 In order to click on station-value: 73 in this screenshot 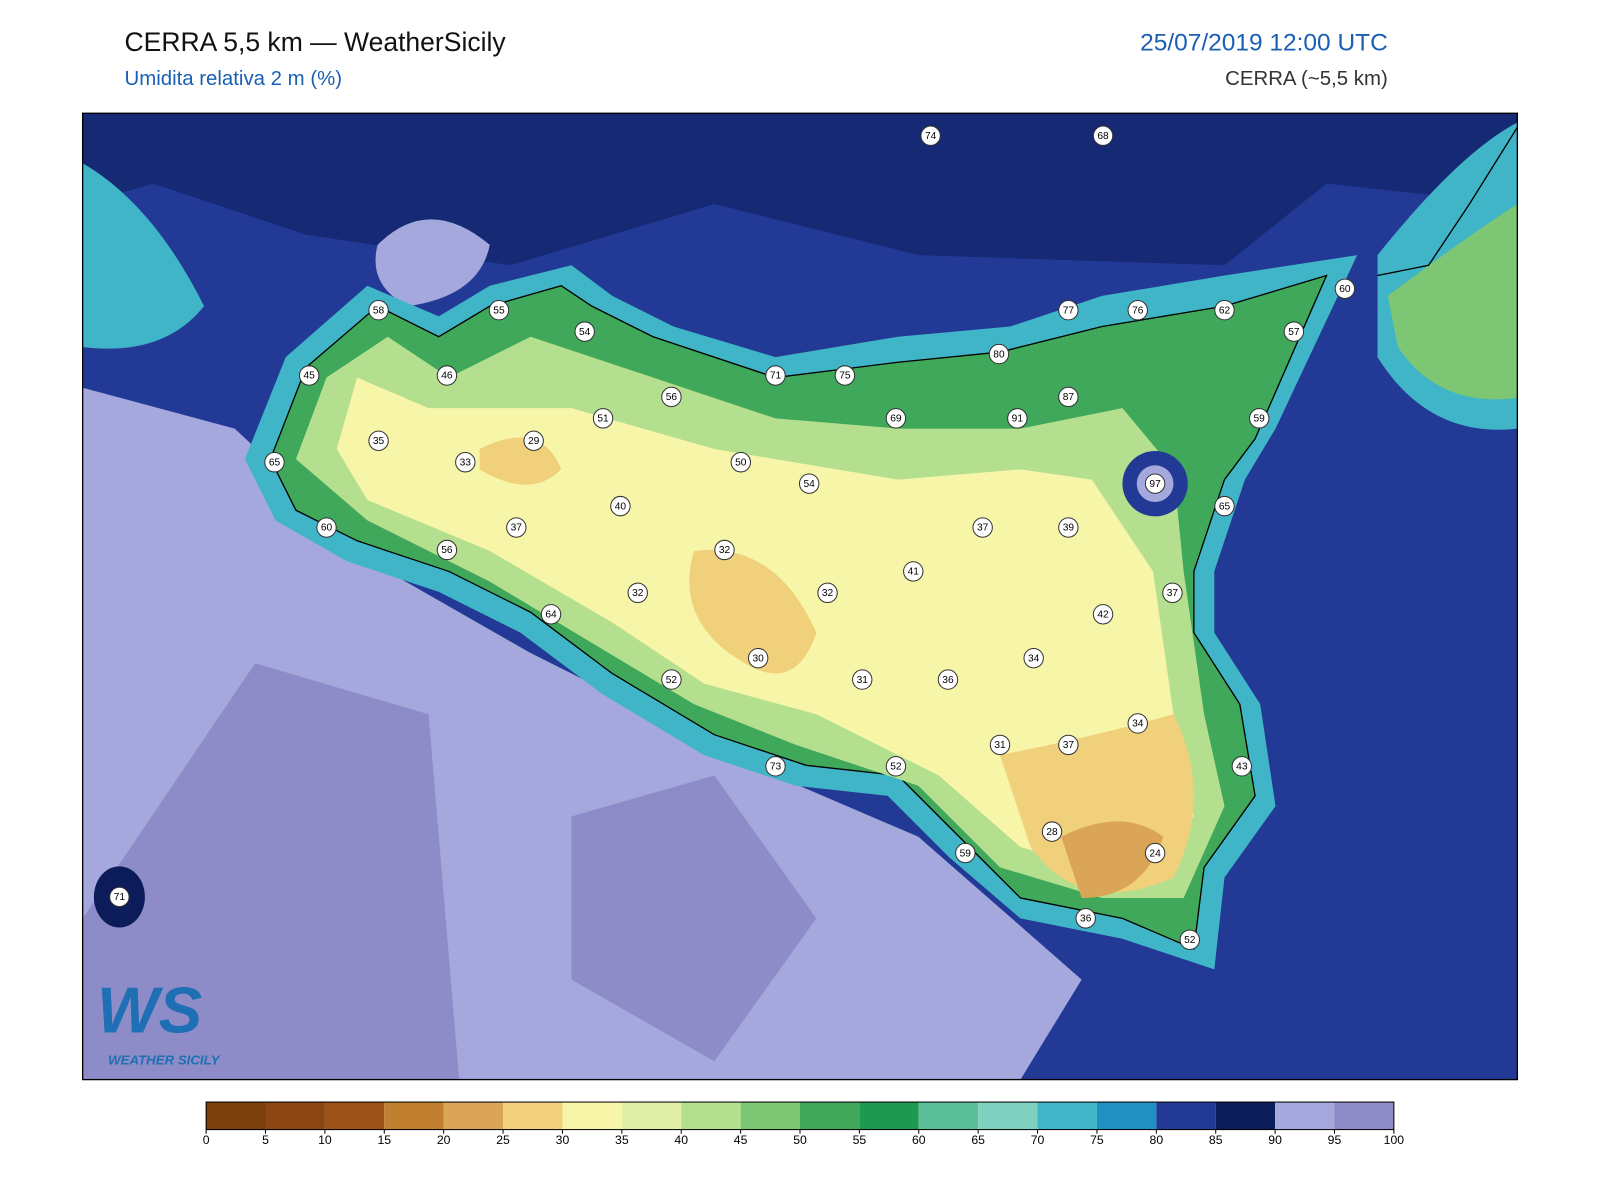, I will do `click(776, 767)`.